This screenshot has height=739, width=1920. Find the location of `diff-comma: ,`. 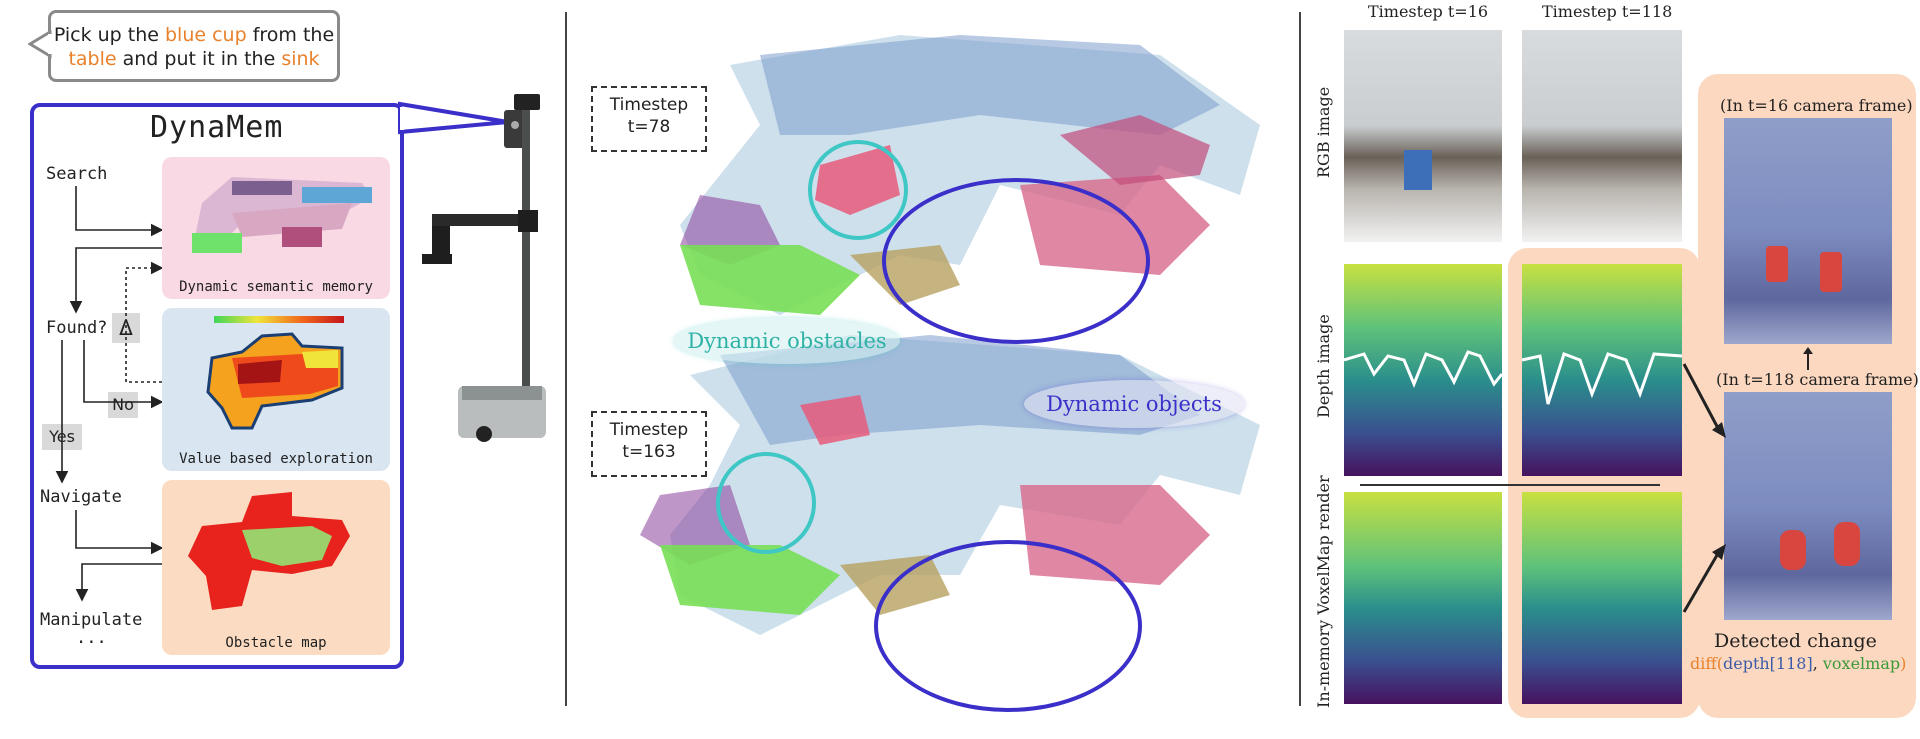

diff-comma: , is located at coordinates (1817, 663).